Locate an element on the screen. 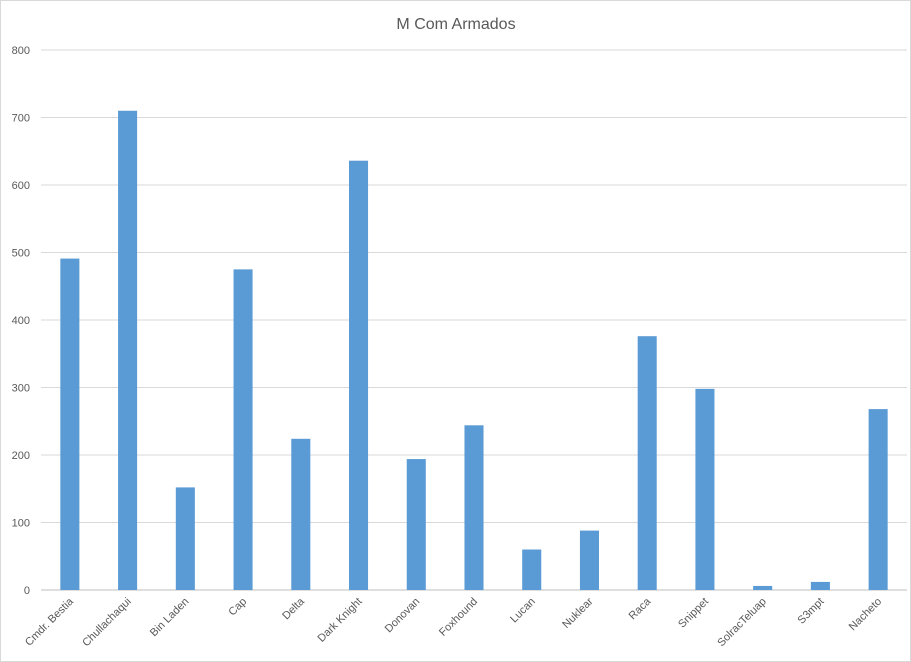 This screenshot has height=662, width=911. x-tick-label: Dark Knight is located at coordinates (340, 620).